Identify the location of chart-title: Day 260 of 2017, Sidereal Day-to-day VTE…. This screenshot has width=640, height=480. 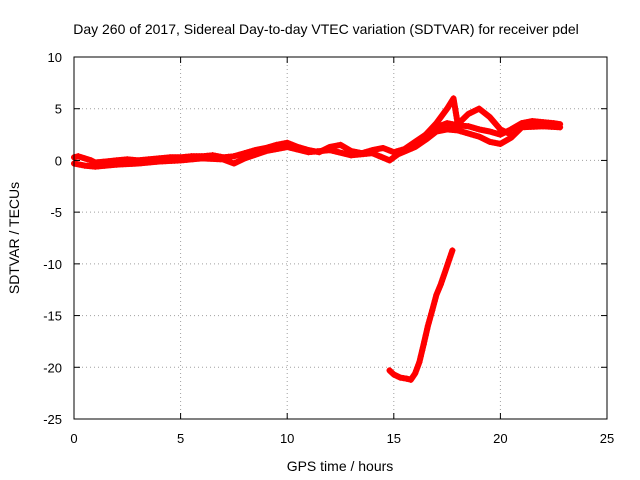
(326, 29).